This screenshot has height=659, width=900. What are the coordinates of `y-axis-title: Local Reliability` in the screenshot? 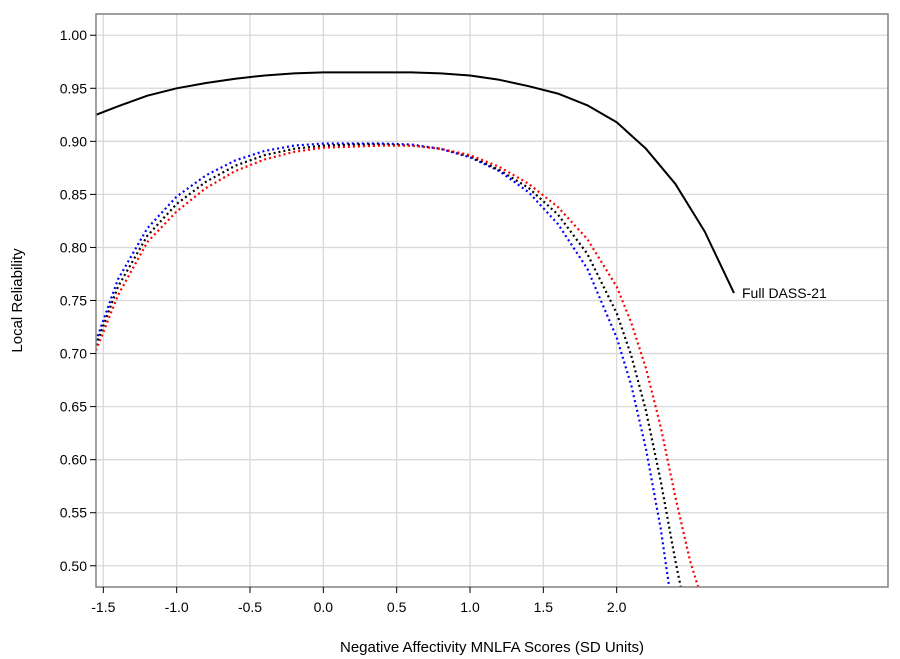 It's located at (17, 300).